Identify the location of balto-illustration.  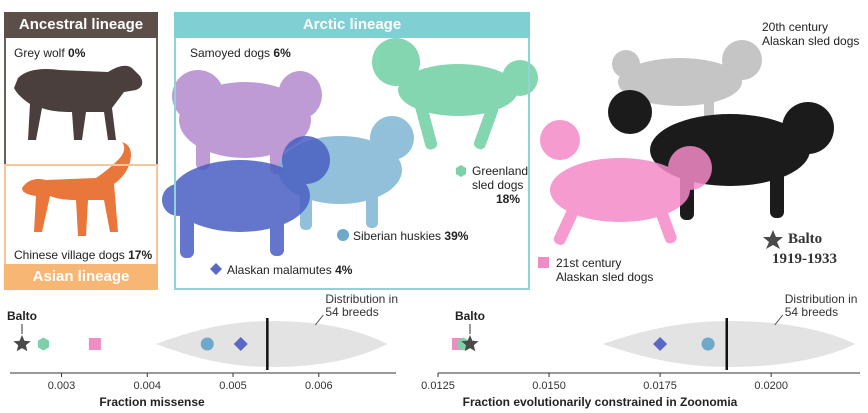
(721, 155).